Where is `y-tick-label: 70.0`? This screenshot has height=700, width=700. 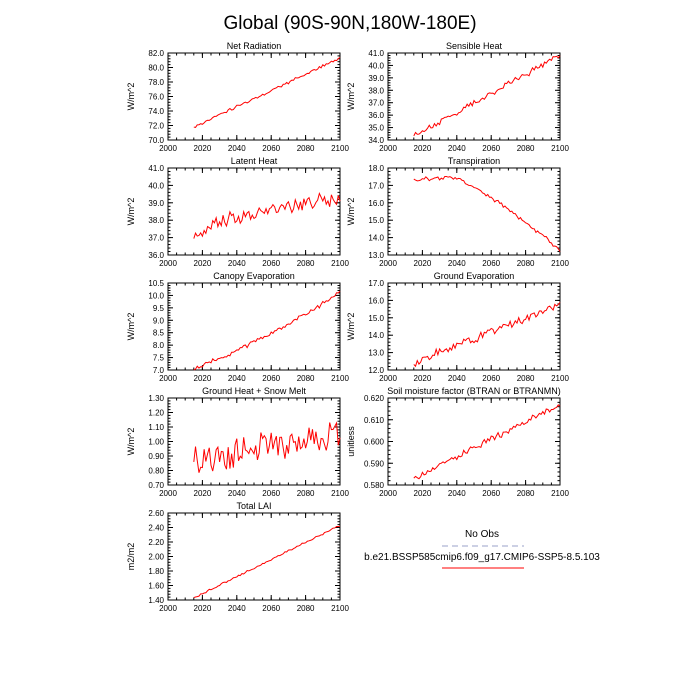 y-tick-label: 70.0 is located at coordinates (156, 140).